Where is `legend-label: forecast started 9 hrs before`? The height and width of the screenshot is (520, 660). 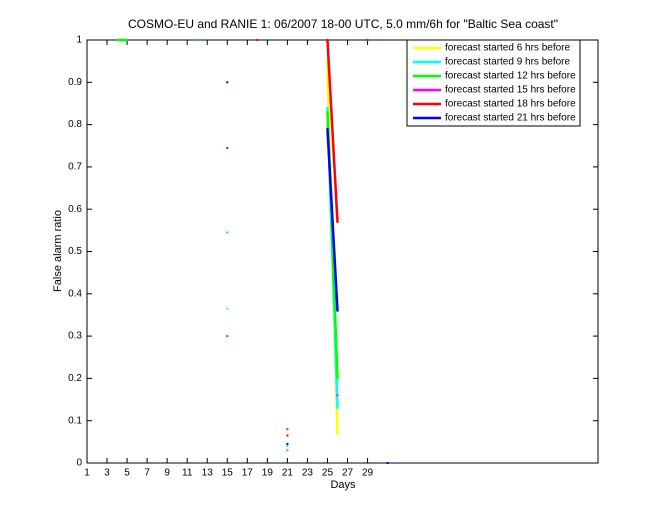 legend-label: forecast started 9 hrs before is located at coordinates (508, 62).